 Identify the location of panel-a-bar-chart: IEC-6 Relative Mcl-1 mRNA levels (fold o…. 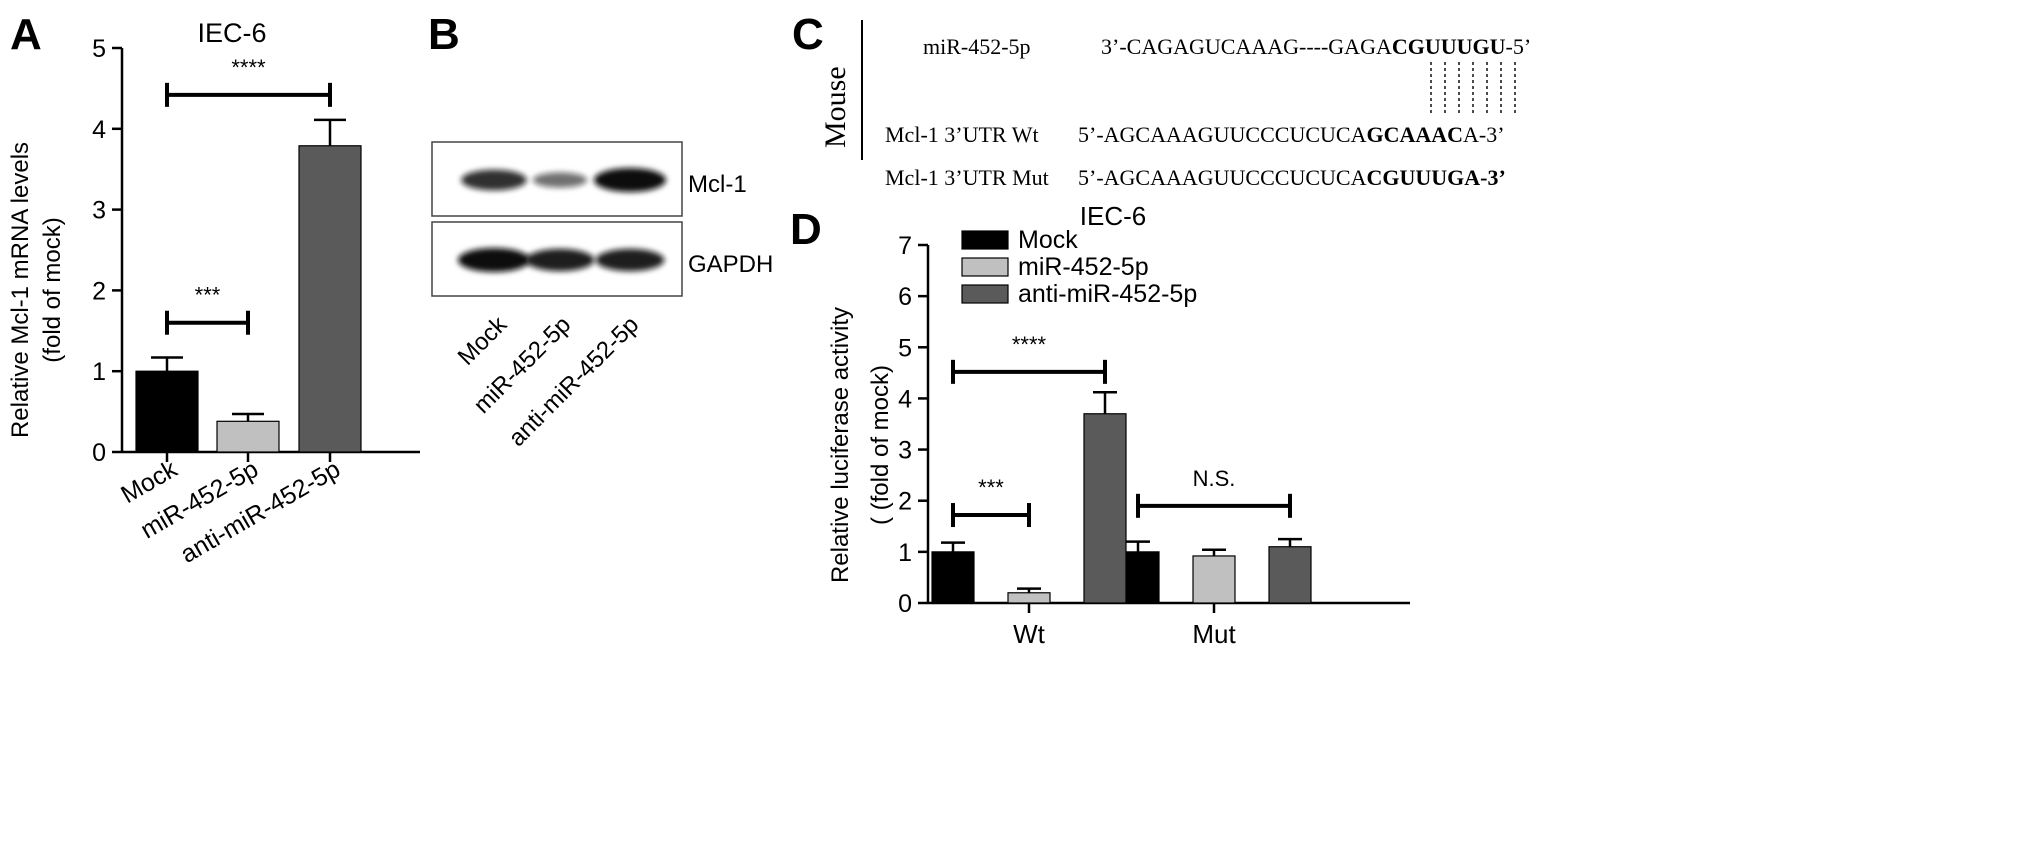
(213, 294).